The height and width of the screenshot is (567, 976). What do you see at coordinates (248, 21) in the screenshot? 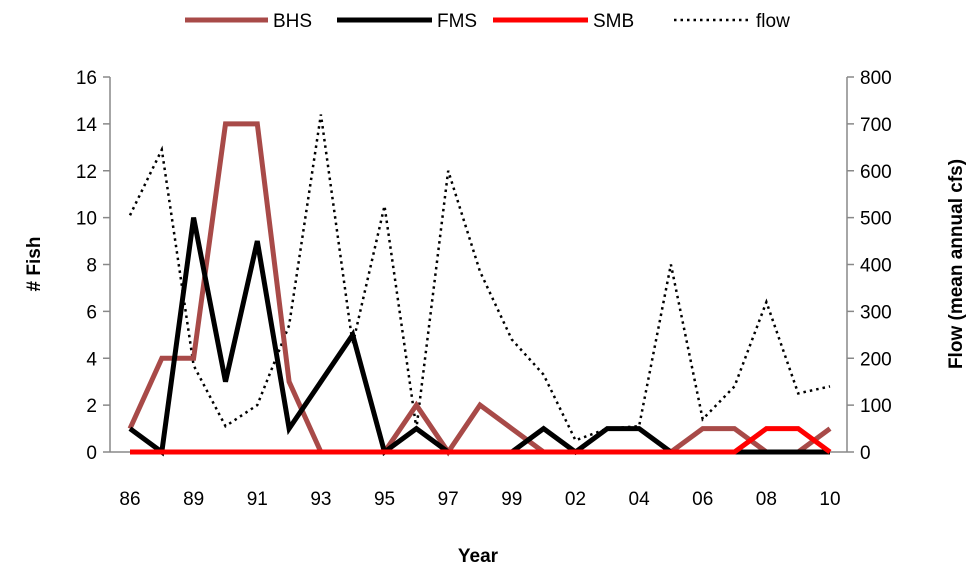
I see `legend-item-bhs: BHS` at bounding box center [248, 21].